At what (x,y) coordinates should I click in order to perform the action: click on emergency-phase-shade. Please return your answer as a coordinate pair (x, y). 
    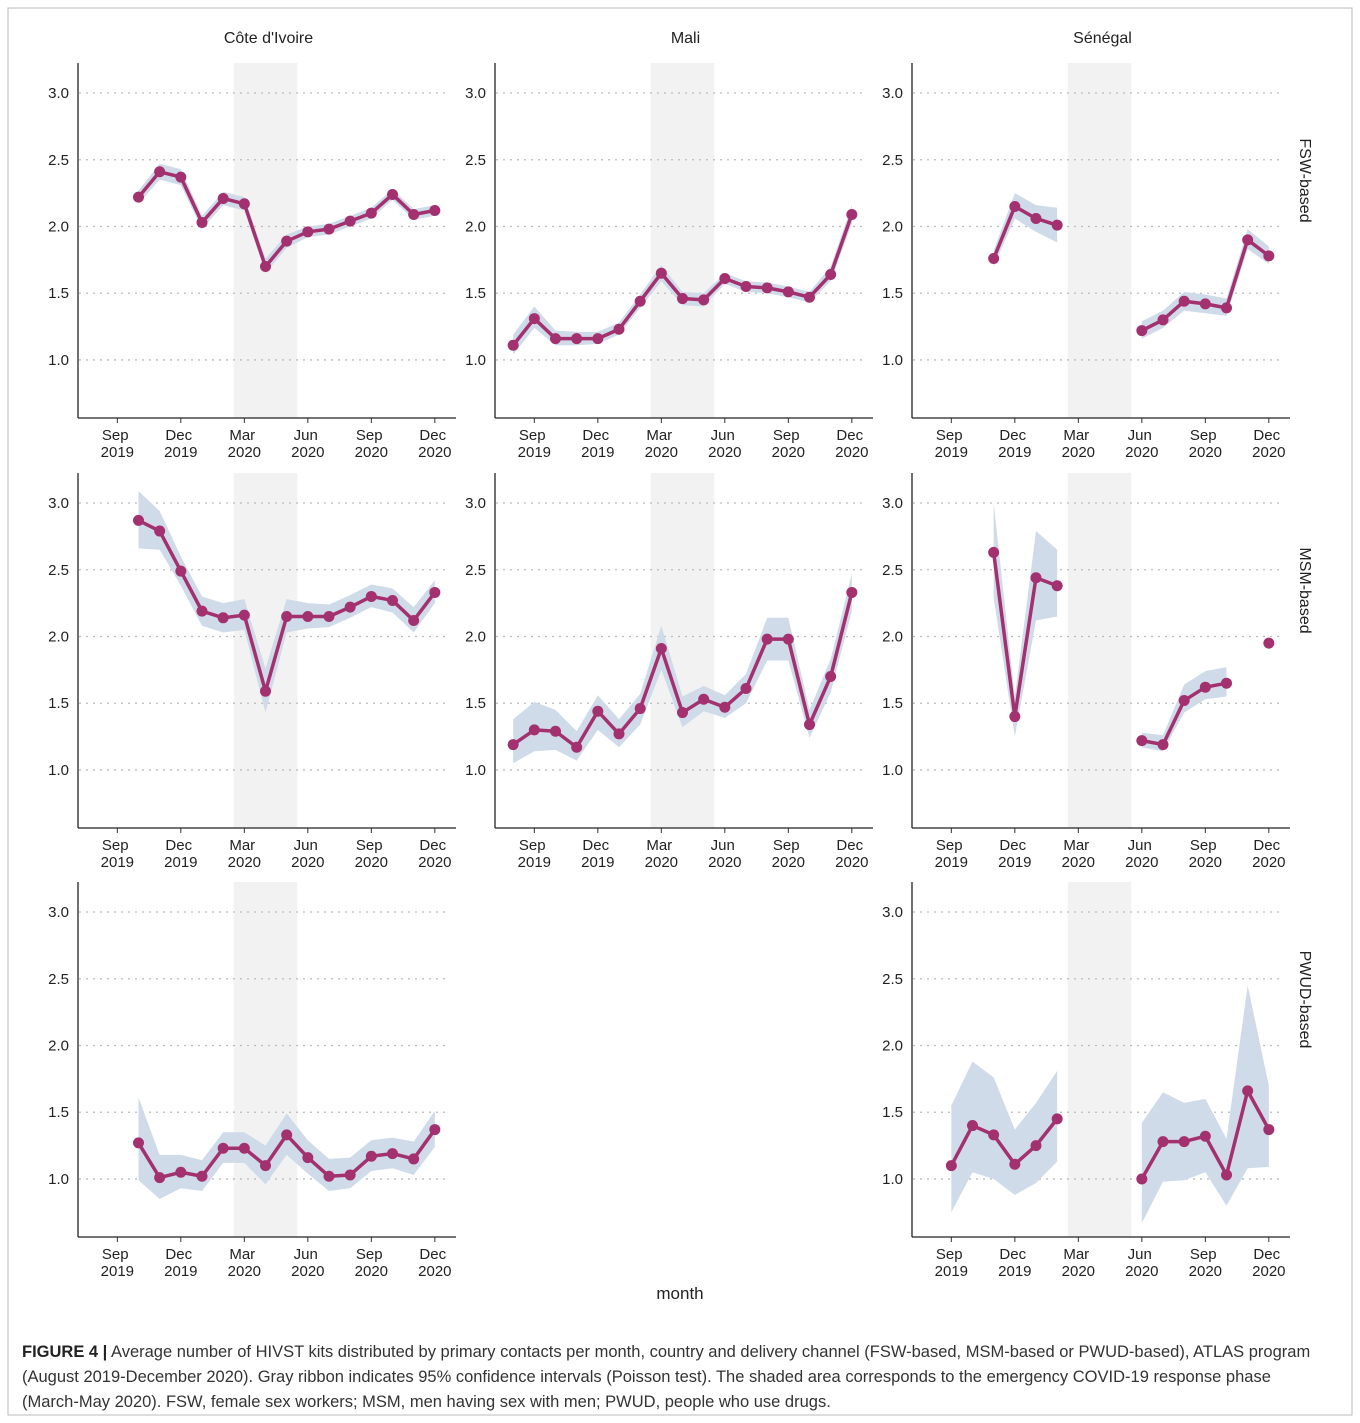
    Looking at the image, I should click on (265, 650).